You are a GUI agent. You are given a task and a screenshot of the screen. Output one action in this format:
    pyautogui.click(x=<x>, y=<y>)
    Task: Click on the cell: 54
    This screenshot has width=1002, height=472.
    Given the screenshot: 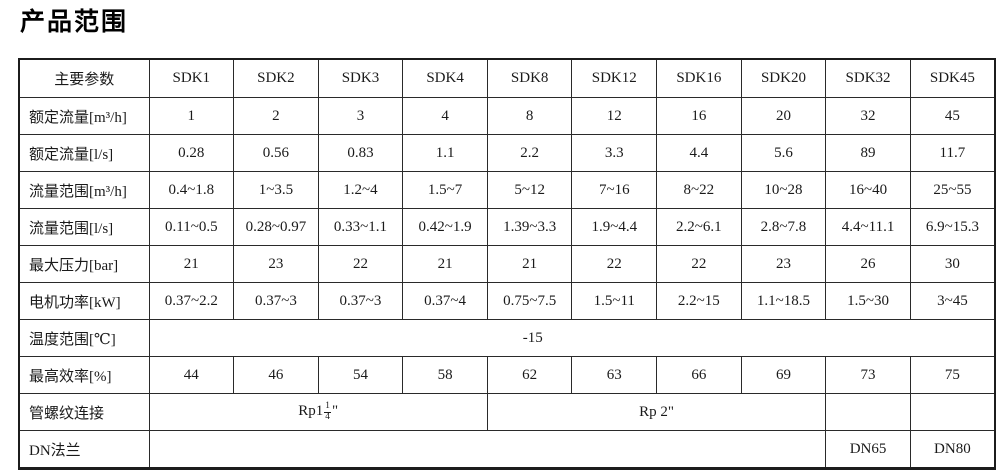 What is the action you would take?
    pyautogui.click(x=360, y=375)
    